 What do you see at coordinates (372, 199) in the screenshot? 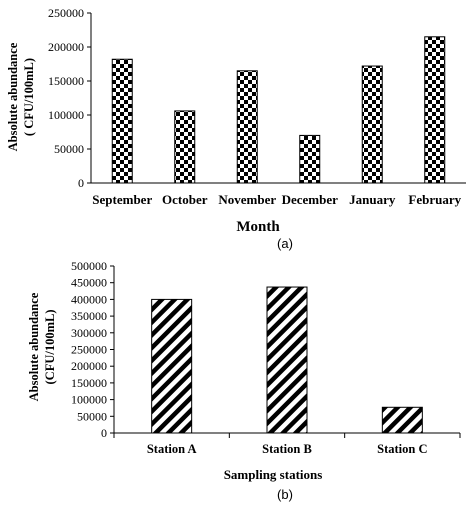
I see `chart-a-category-label: January` at bounding box center [372, 199].